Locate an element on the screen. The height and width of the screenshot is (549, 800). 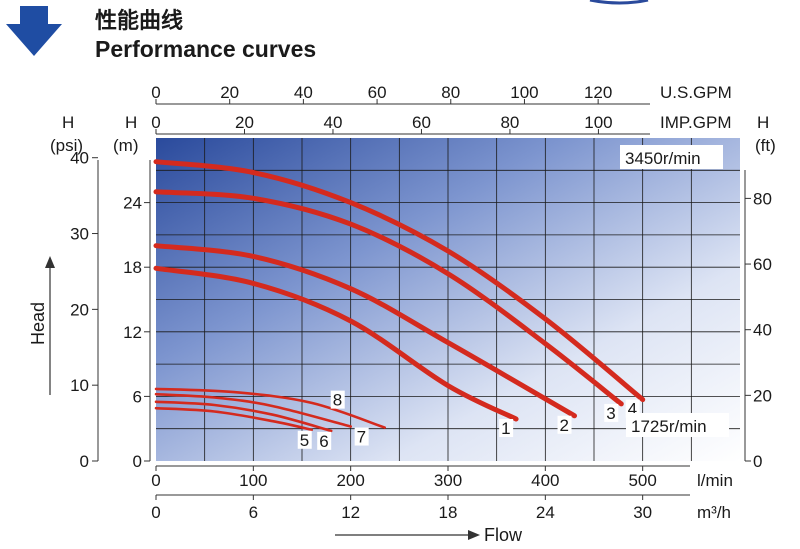
usgpm-tick-label: 0 is located at coordinates (155, 92).